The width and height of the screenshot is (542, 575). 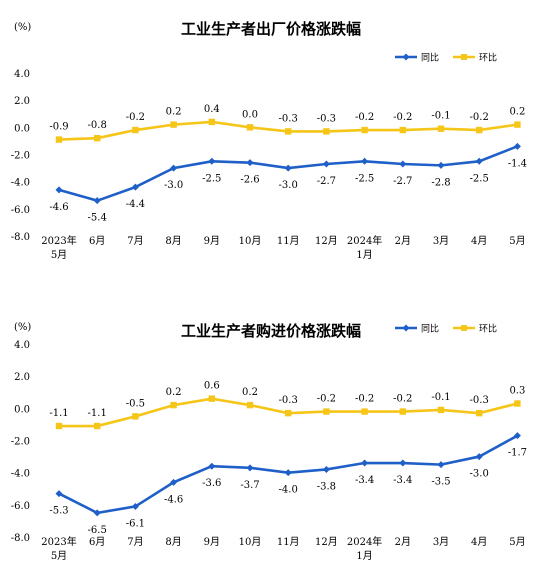 I want to click on y-unit-label: (%), so click(x=23, y=27).